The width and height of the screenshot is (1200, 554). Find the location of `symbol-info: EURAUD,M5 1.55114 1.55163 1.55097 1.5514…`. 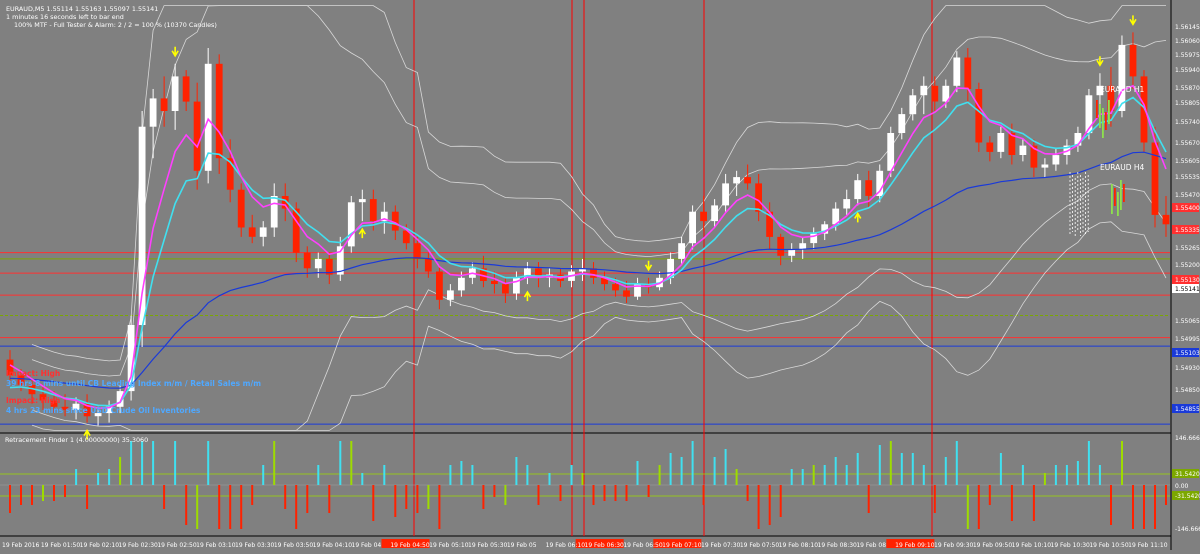

symbol-info: EURAUD,M5 1.55114 1.55163 1.55097 1.5514… is located at coordinates (82, 9).